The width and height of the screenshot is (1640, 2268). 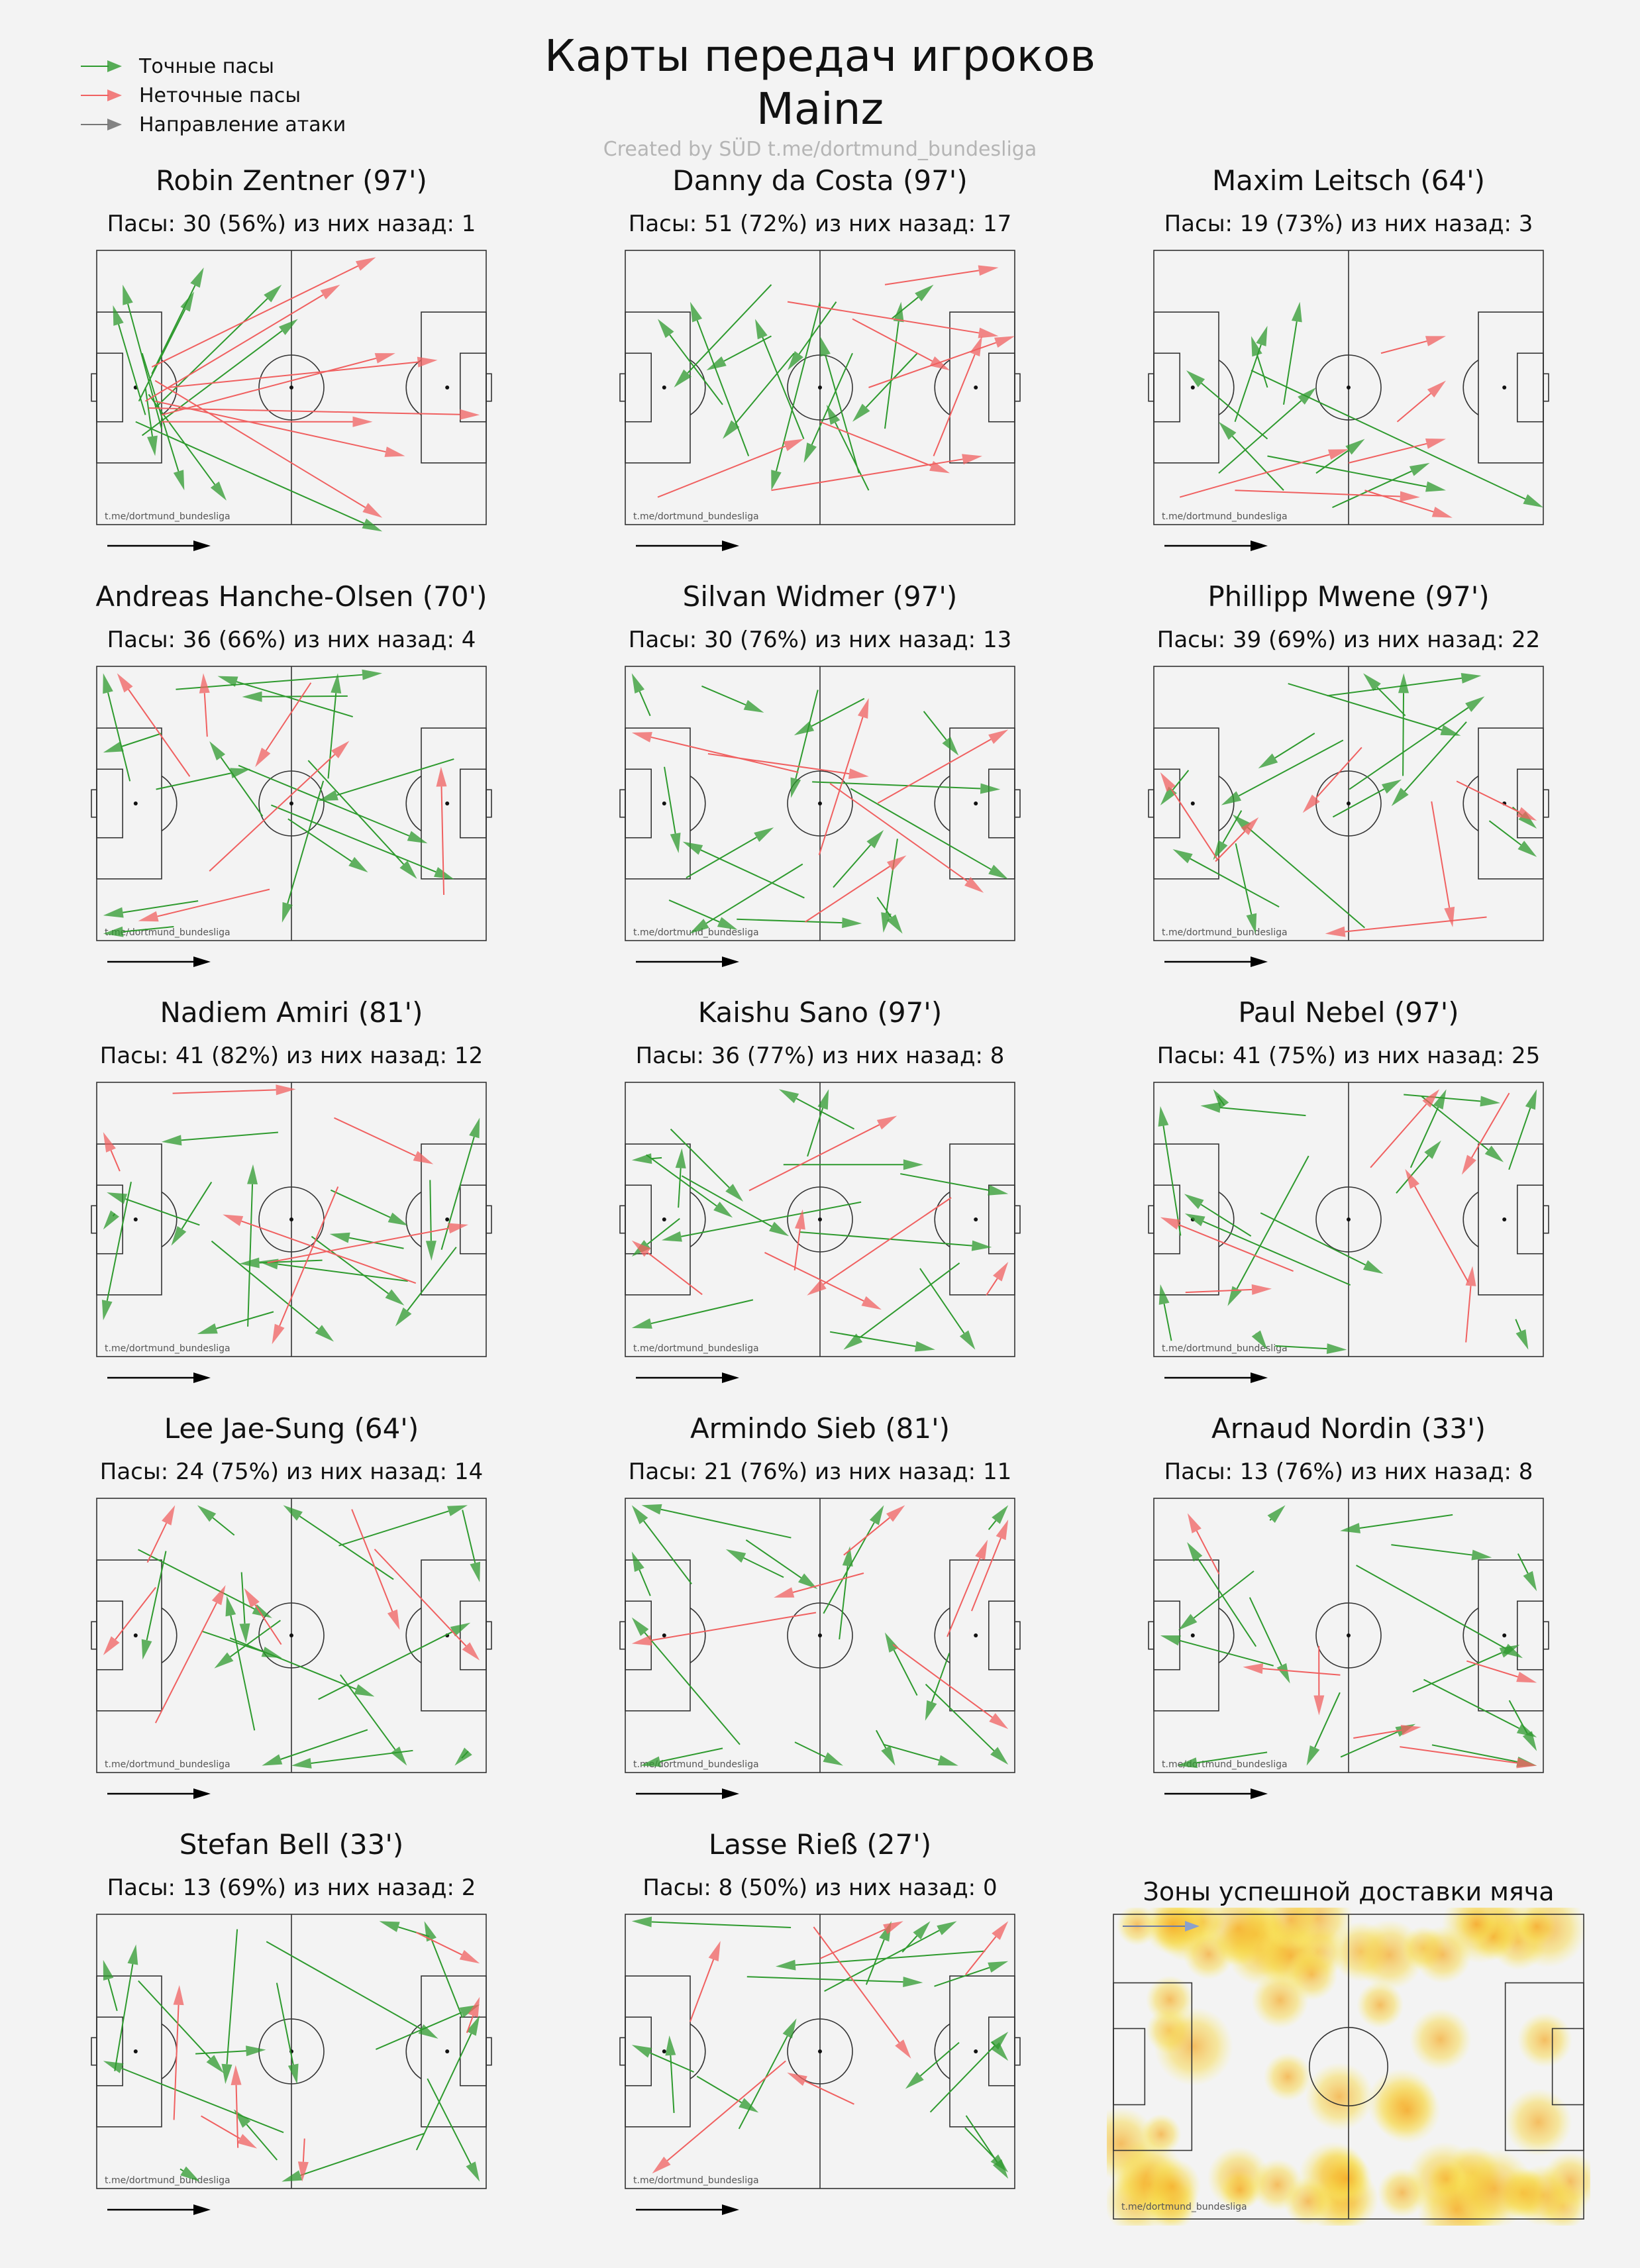 What do you see at coordinates (291, 180) in the screenshot?
I see `player-name: Robin Zentner (97')` at bounding box center [291, 180].